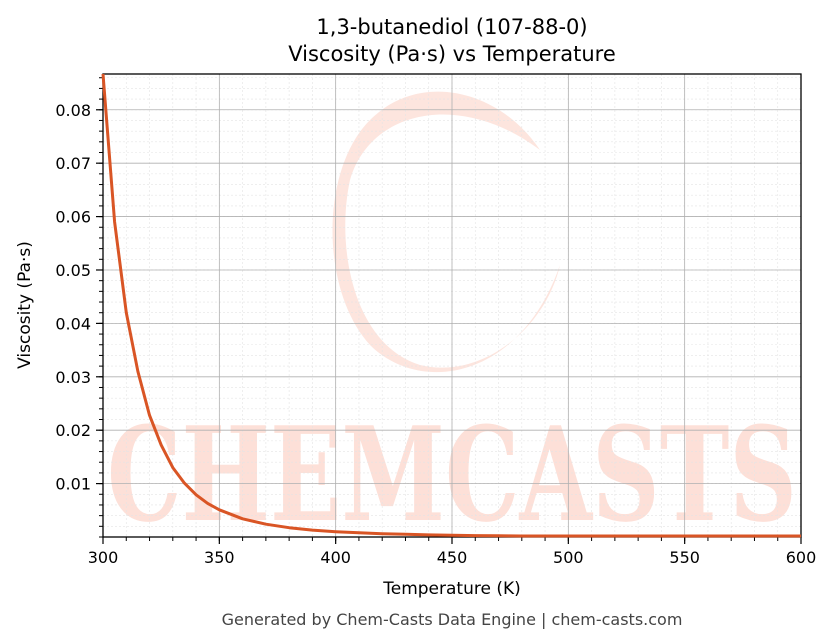 The height and width of the screenshot is (644, 836). What do you see at coordinates (73, 323) in the screenshot?
I see `y-tick-label: 0.04` at bounding box center [73, 323].